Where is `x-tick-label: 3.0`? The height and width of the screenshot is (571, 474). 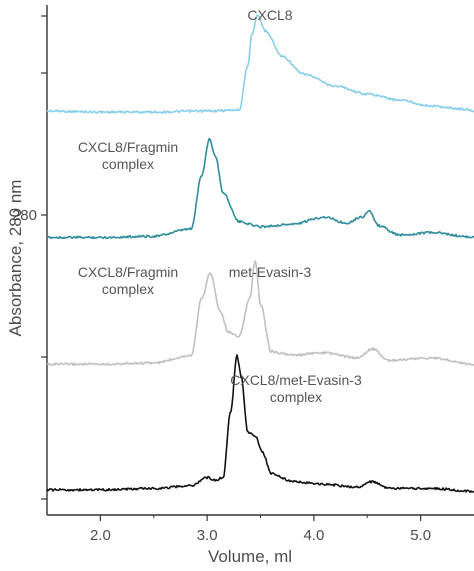 x-tick-label: 3.0 is located at coordinates (207, 535).